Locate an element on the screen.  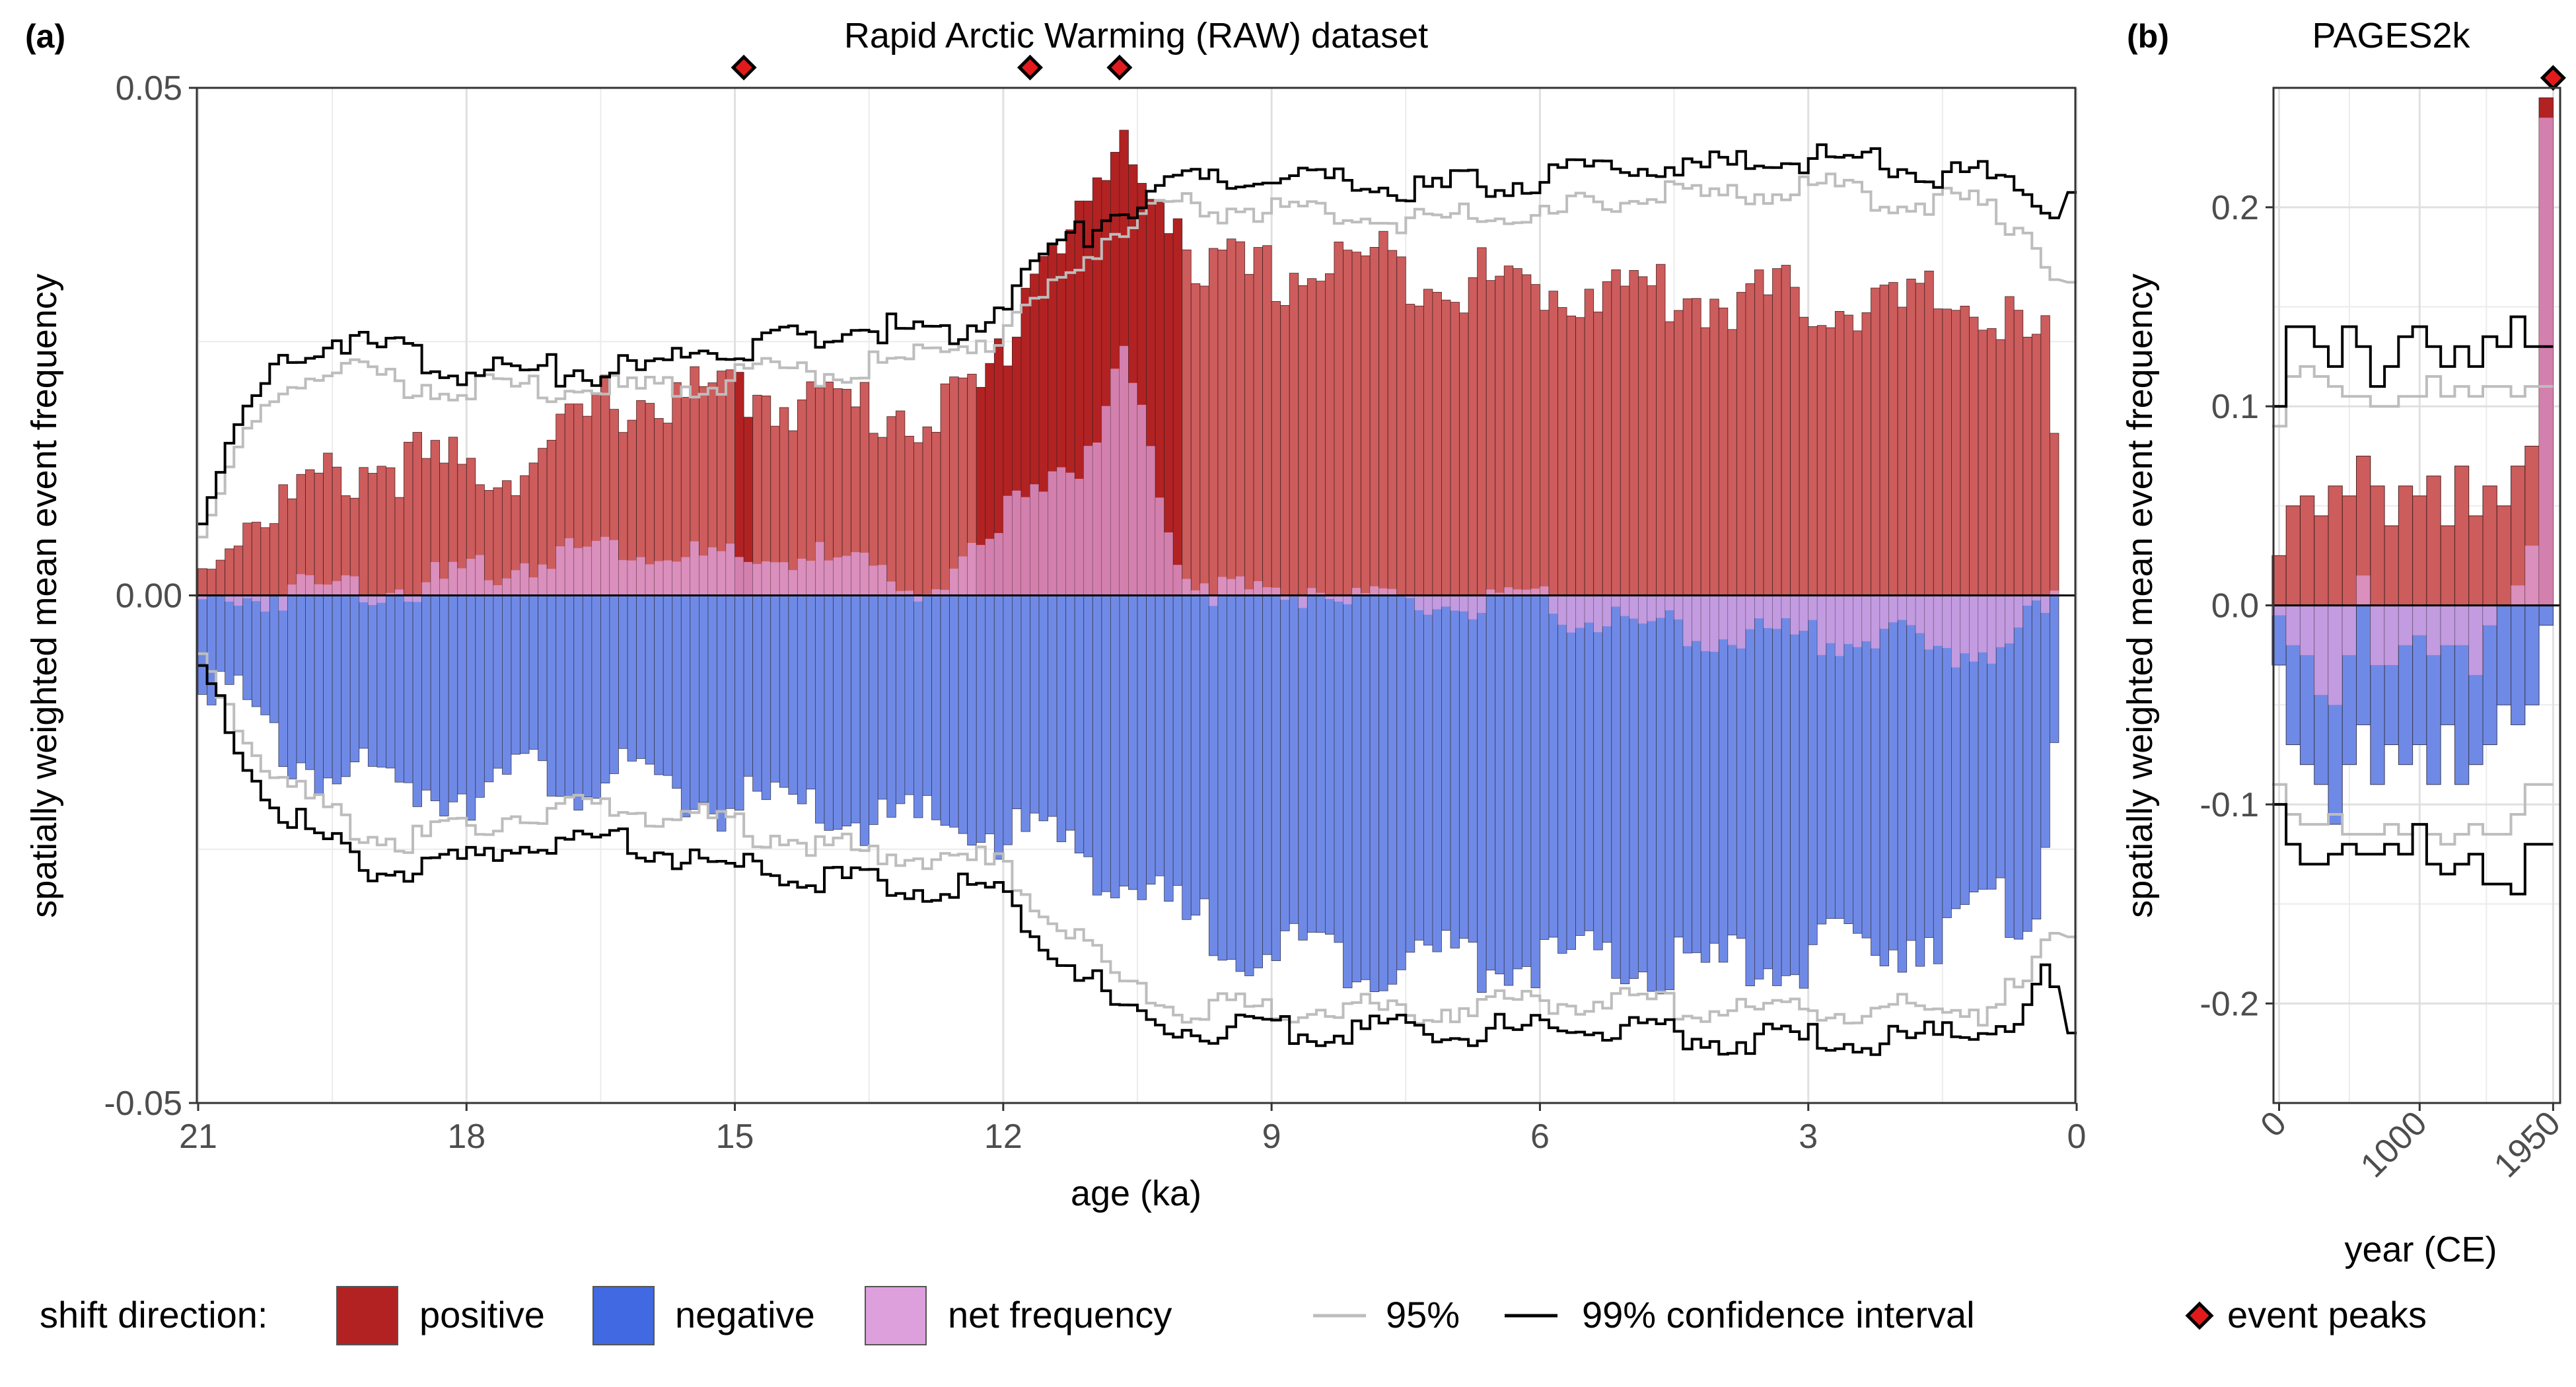
event-peak-marker is located at coordinates (744, 67).